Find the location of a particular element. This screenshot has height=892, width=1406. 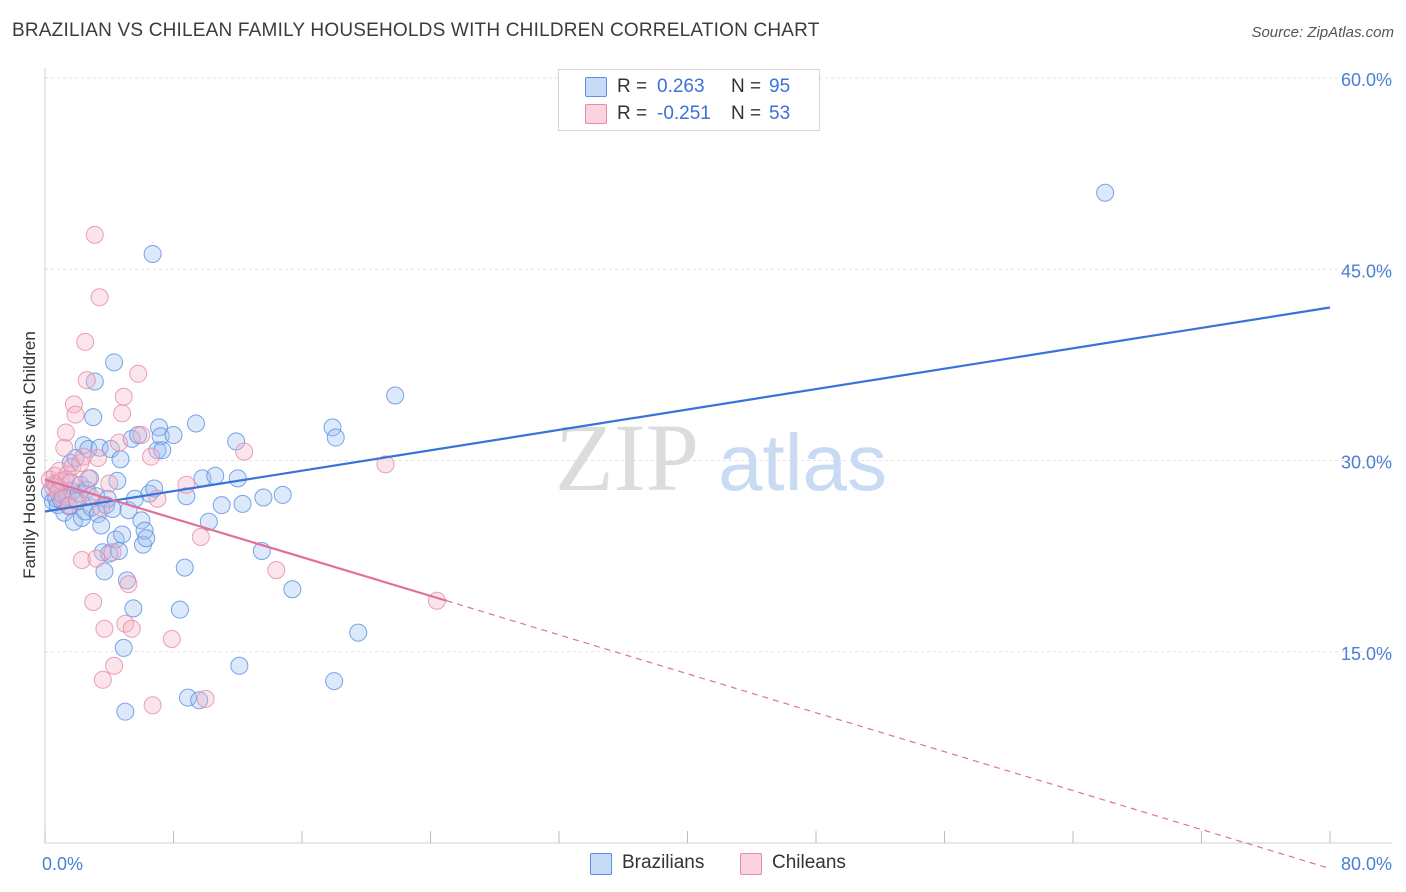

watermark-zip: ZIP is located at coordinates (627, 457).